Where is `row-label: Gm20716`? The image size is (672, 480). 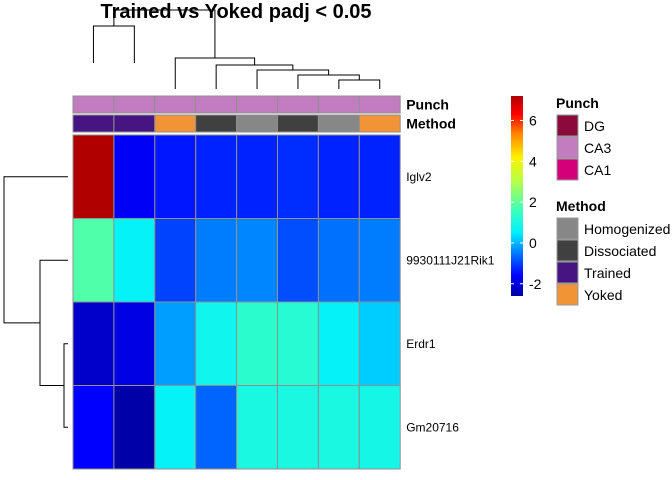
row-label: Gm20716 is located at coordinates (432, 427).